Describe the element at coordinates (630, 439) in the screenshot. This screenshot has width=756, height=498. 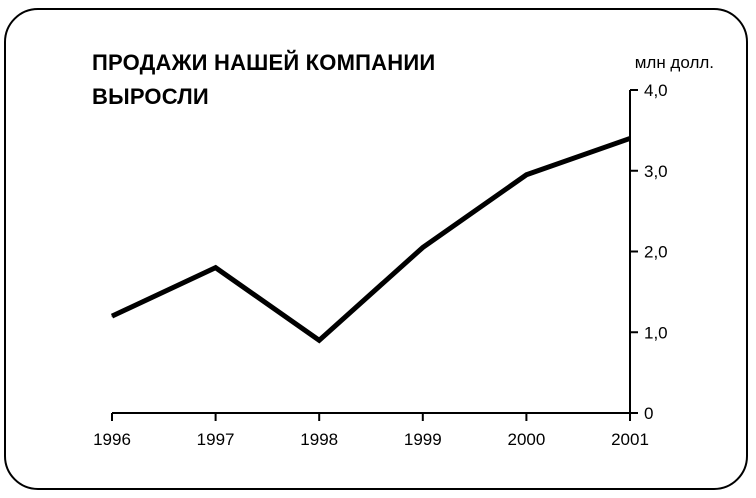
I see `x-tick-label: 2001` at that location.